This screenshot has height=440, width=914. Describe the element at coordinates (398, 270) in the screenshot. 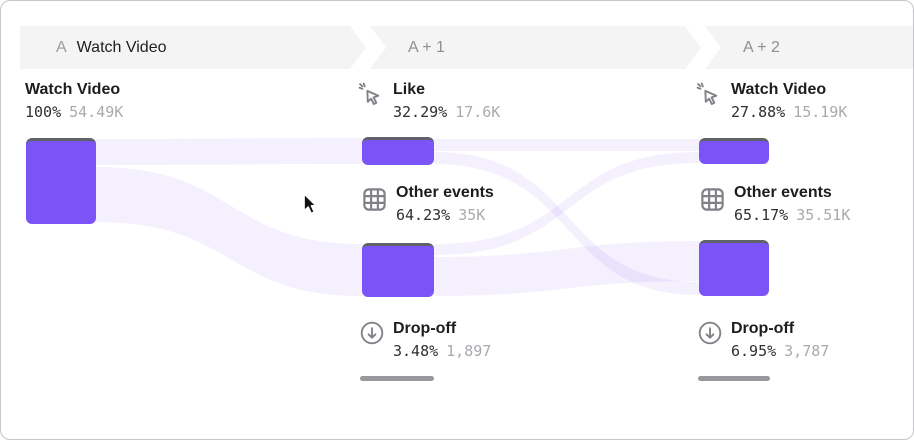

I see `node-other-events-a1` at that location.